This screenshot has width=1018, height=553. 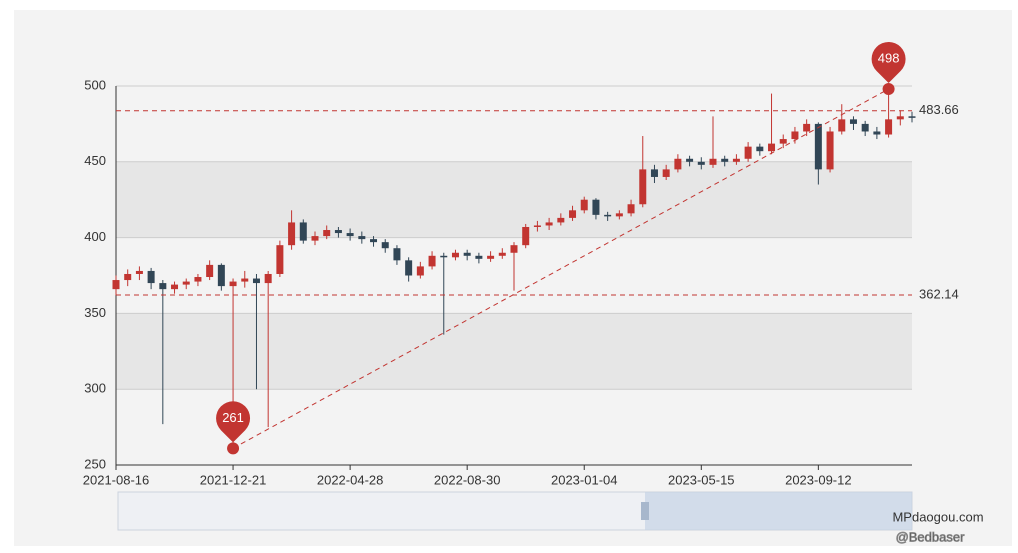 I want to click on x-tick-label: 2023-01-04, so click(x=584, y=479).